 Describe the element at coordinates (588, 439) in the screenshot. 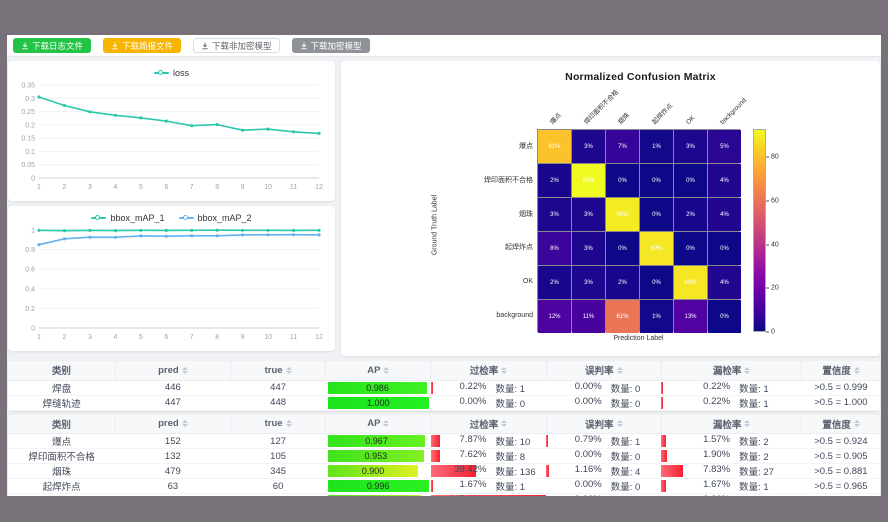

I see `rate-value: 0.79%` at that location.